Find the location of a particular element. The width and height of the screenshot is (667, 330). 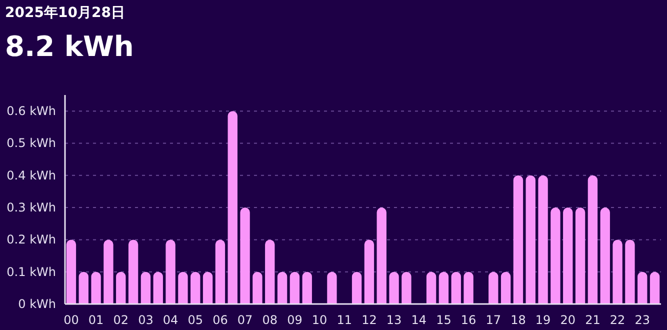

y-tick-label: 0.2 kWh is located at coordinates (31, 239).